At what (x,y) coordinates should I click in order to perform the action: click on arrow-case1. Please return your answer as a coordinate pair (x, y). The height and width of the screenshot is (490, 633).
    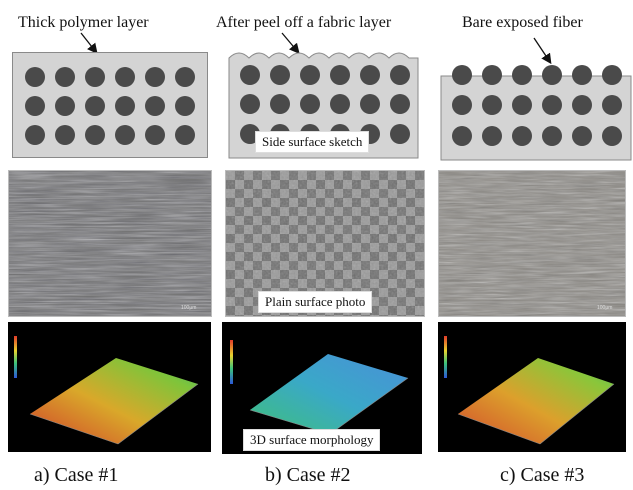
    Looking at the image, I should click on (89, 43).